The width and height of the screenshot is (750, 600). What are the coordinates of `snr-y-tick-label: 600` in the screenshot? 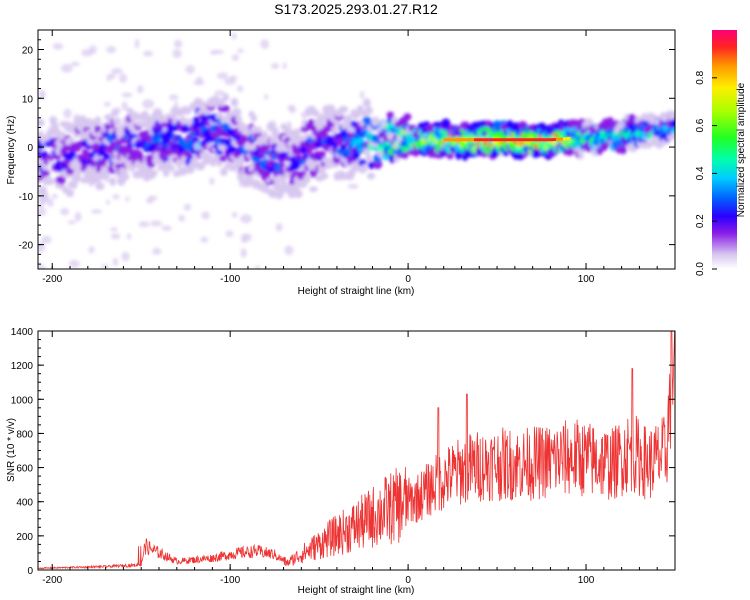 It's located at (24, 469).